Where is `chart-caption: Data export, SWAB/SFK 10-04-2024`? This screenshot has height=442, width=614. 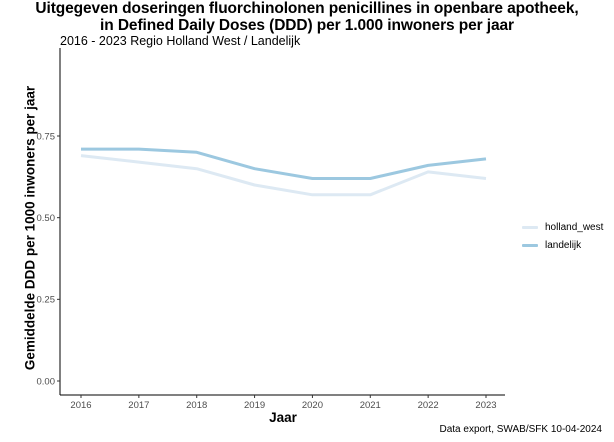 chart-caption: Data export, SWAB/SFK 10-04-2024 is located at coordinates (521, 429).